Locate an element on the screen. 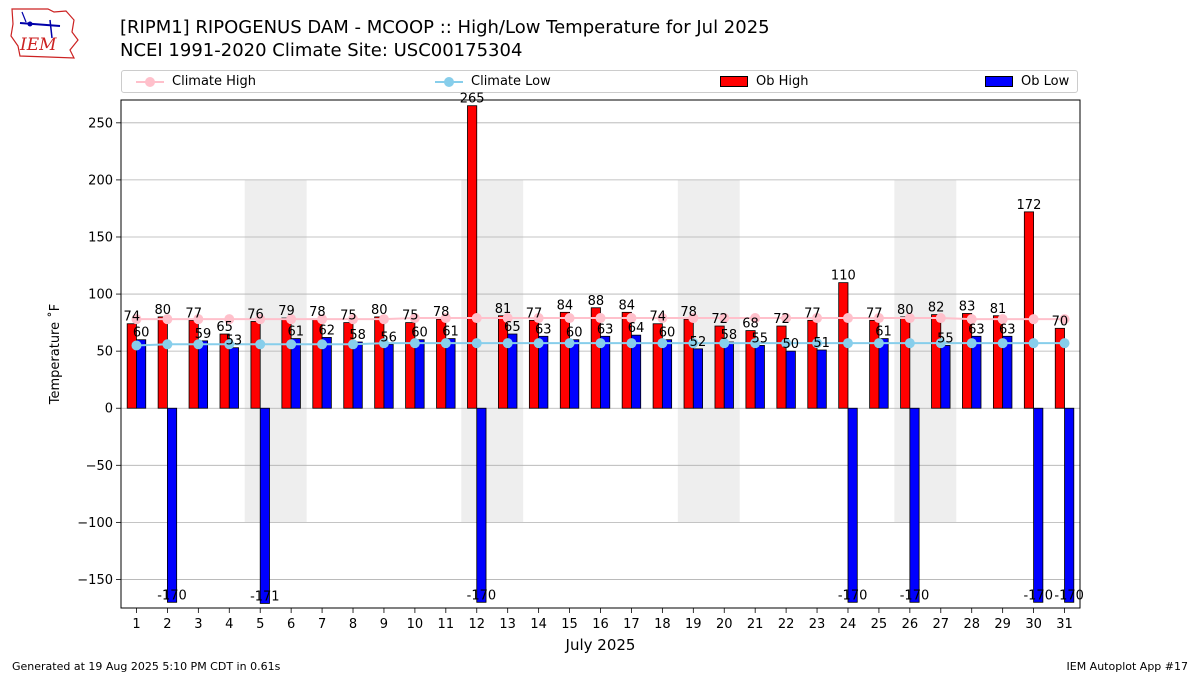 This screenshot has width=1200, height=675. y-tick-label: 150 is located at coordinates (100, 237).